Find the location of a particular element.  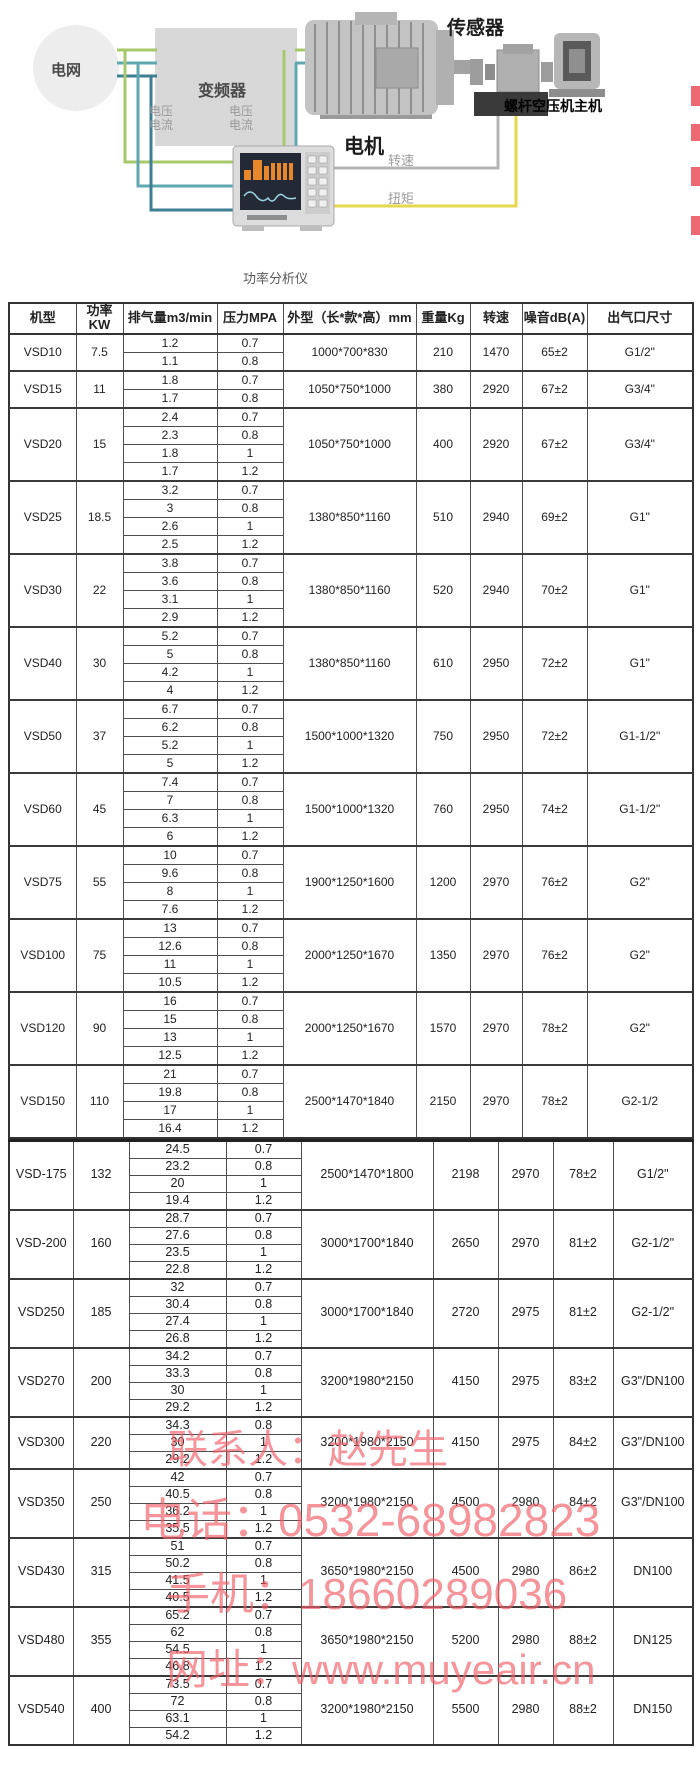

model-cell: VSD100 is located at coordinates (42, 955).